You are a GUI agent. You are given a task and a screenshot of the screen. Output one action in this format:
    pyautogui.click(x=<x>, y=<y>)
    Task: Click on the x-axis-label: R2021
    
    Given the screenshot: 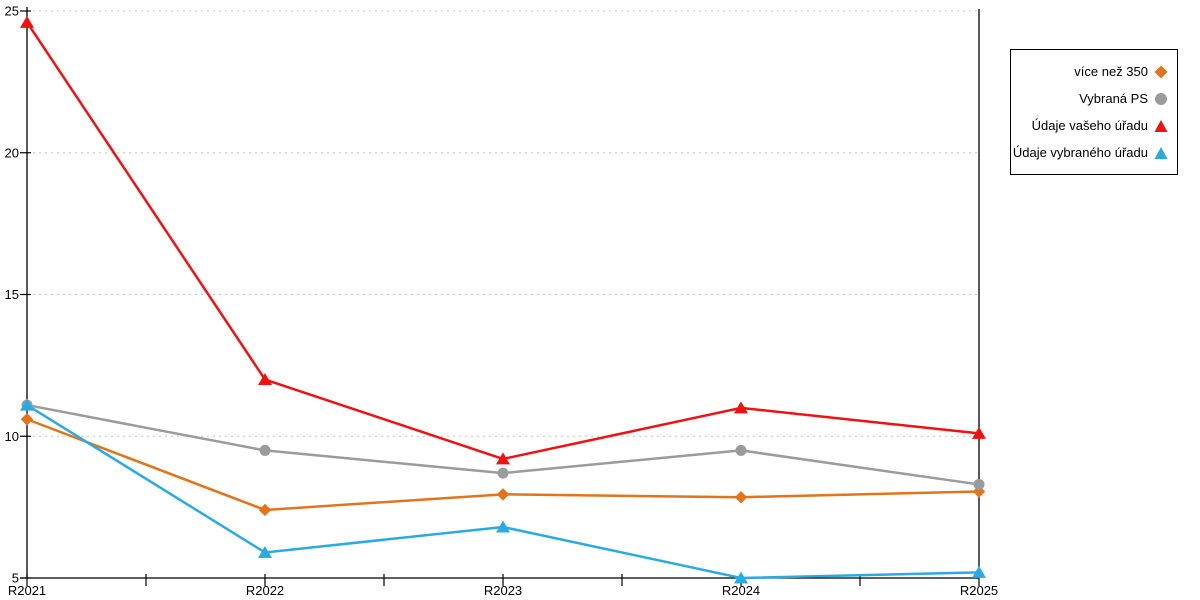 What is the action you would take?
    pyautogui.click(x=27, y=590)
    